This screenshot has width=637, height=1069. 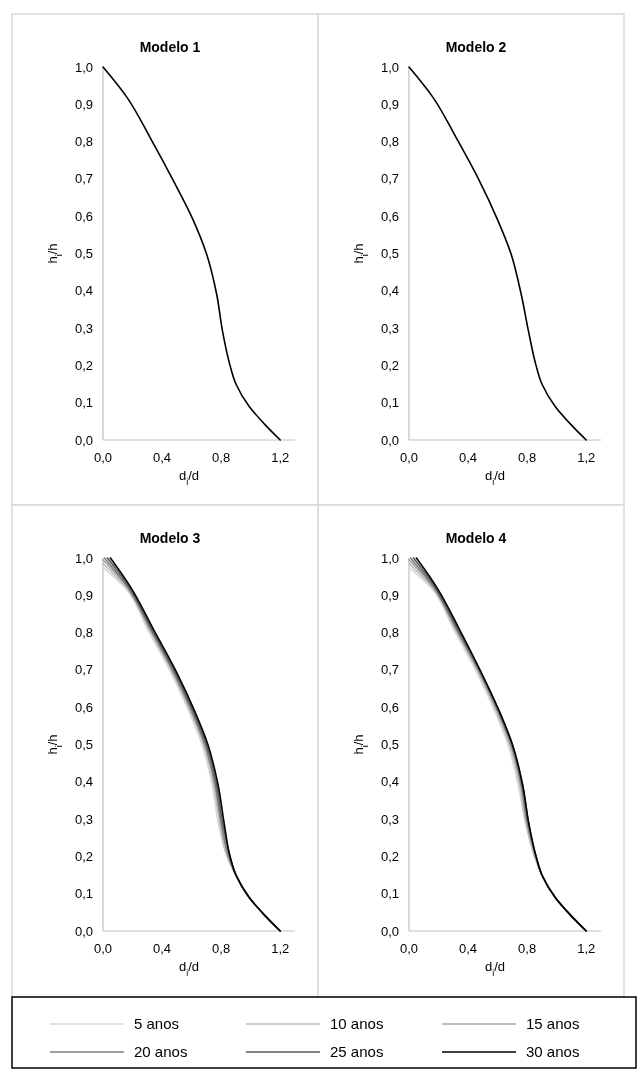 I want to click on legend-label: 20 anos, so click(x=161, y=1052).